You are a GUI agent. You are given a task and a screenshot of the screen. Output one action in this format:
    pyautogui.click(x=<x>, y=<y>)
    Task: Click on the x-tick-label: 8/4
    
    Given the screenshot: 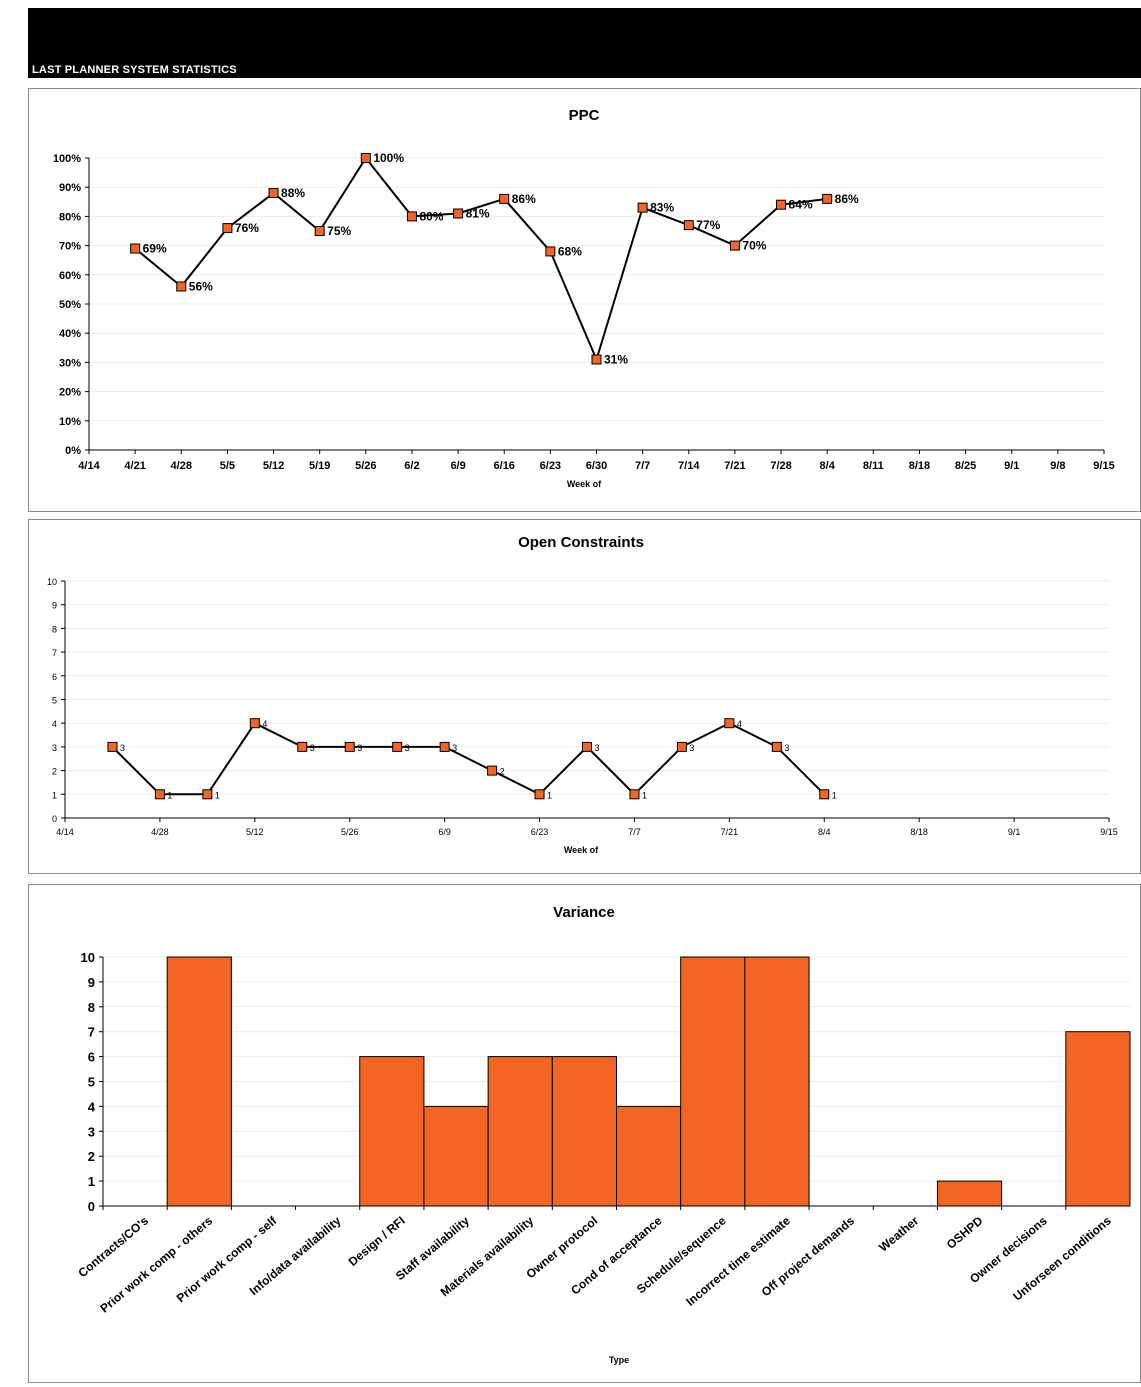 What is the action you would take?
    pyautogui.click(x=824, y=832)
    